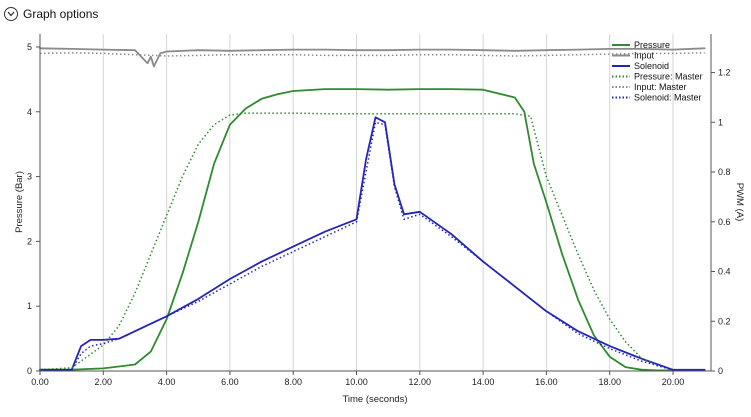 Image resolution: width=751 pixels, height=417 pixels. I want to click on chevron-down-icon, so click(11, 14).